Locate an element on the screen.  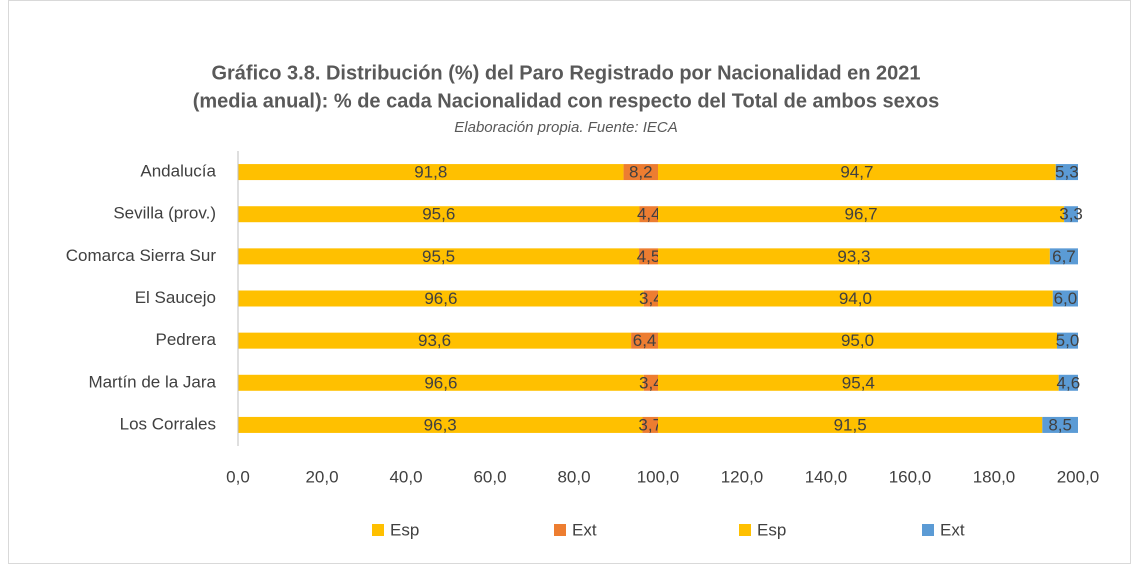
y-tick-label: Sevilla (prov.) is located at coordinates (164, 213).